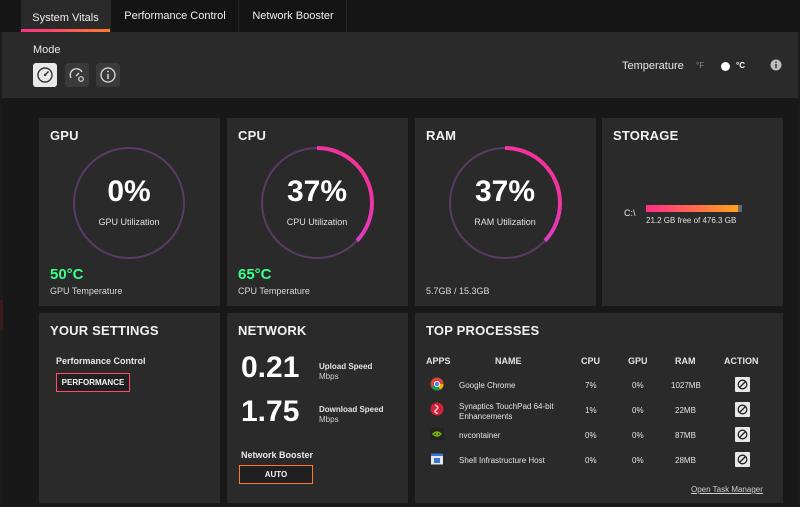 The height and width of the screenshot is (507, 800). I want to click on performance-control-label: Performance Control, so click(101, 361).